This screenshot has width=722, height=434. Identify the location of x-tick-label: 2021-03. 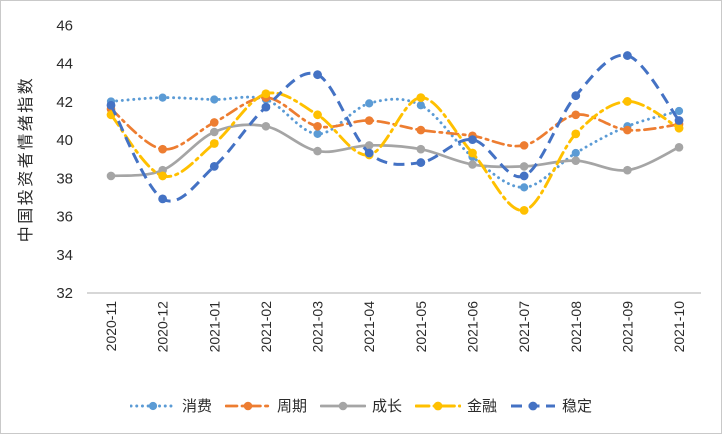
(318, 327).